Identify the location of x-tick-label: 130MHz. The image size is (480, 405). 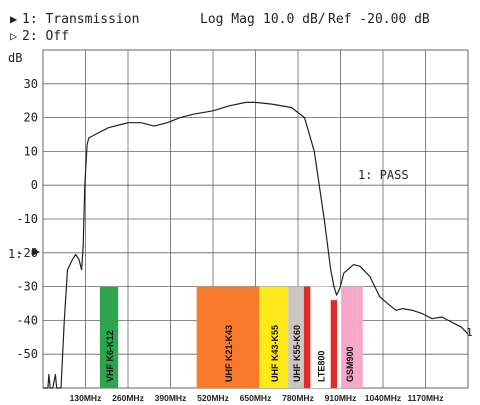
(86, 398).